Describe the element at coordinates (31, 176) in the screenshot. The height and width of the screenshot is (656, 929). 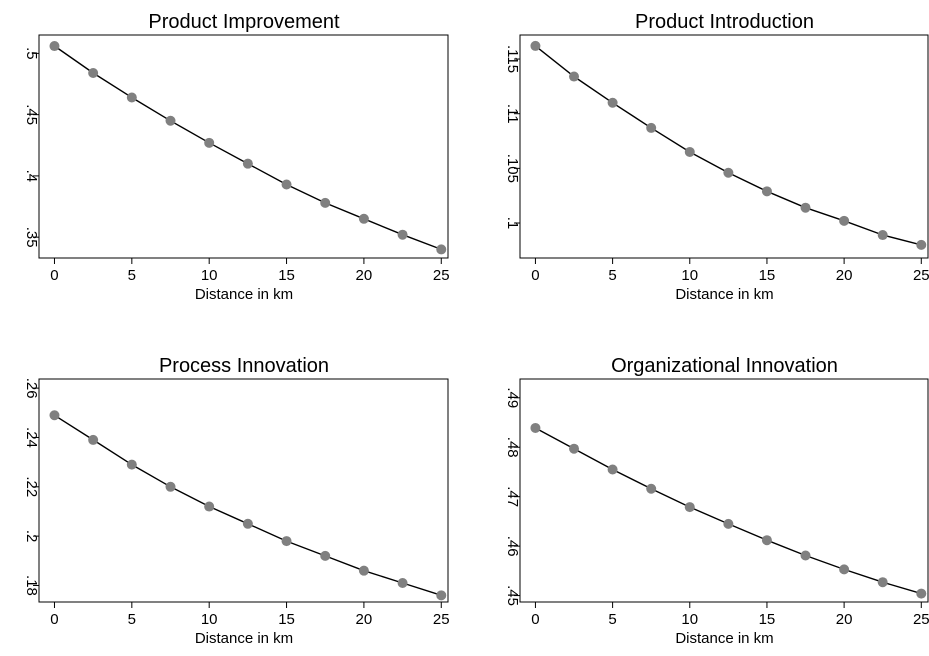
I see `y-tick-label: .4` at that location.